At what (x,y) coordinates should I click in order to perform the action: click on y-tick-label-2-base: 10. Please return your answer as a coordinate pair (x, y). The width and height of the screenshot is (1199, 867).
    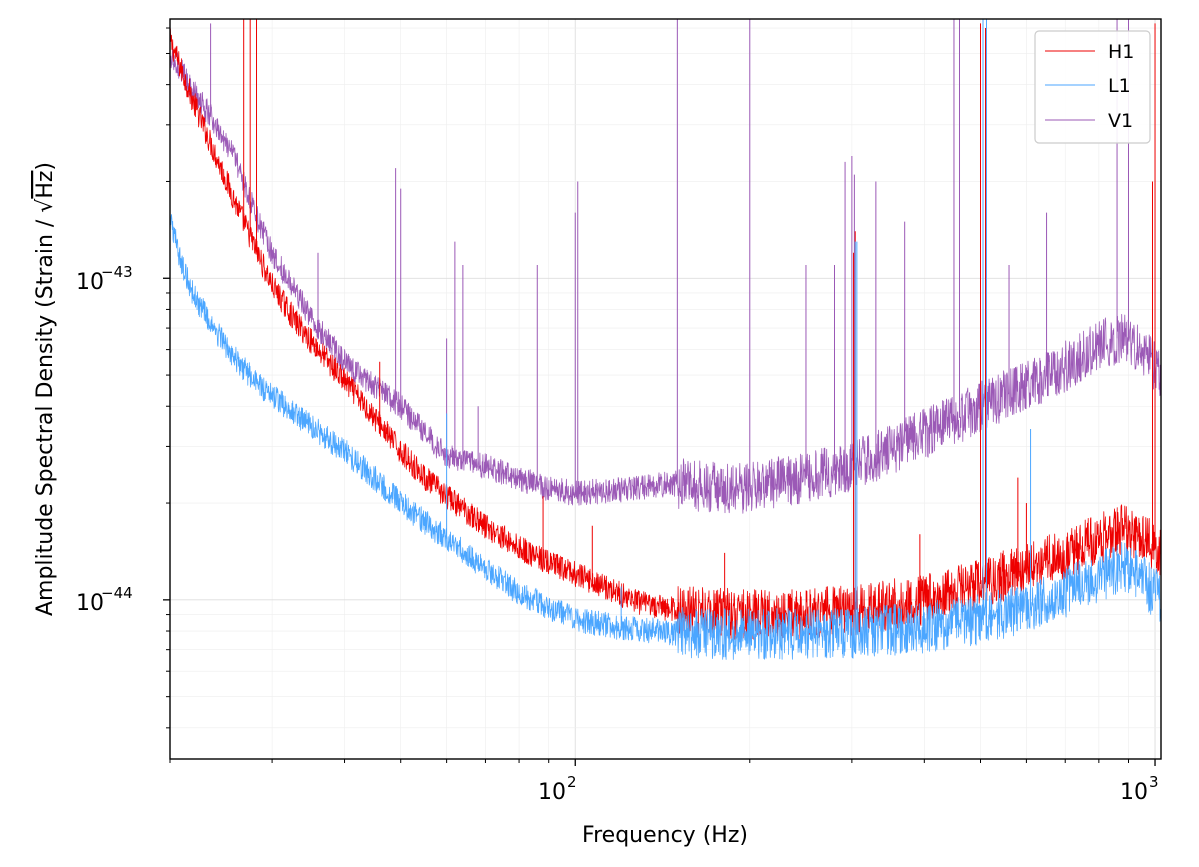
    Looking at the image, I should click on (90, 282).